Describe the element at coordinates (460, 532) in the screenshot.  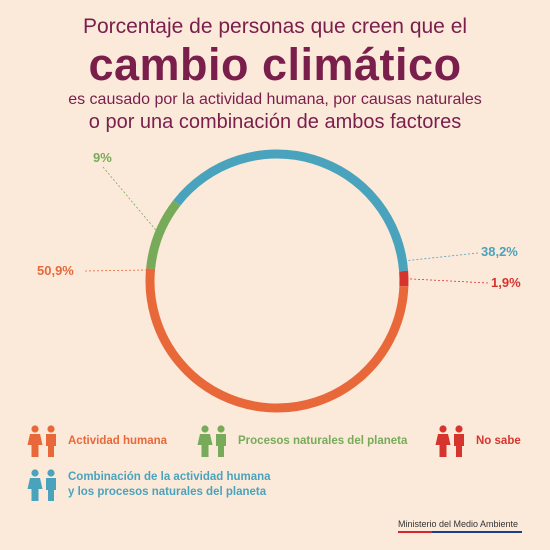
I see `footer-bar` at that location.